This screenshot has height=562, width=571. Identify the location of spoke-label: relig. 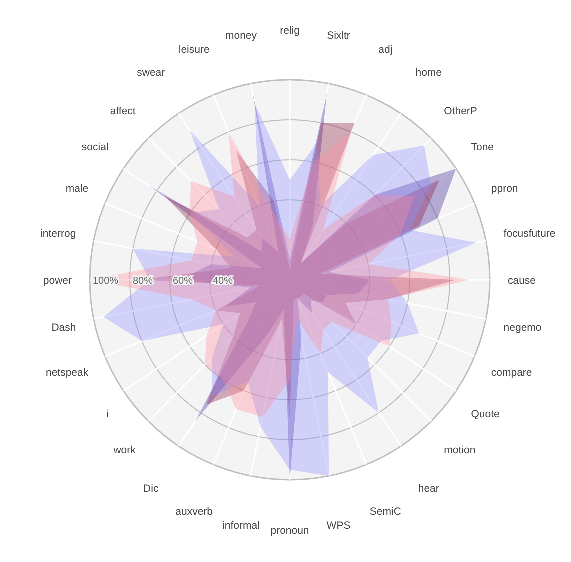
(290, 31).